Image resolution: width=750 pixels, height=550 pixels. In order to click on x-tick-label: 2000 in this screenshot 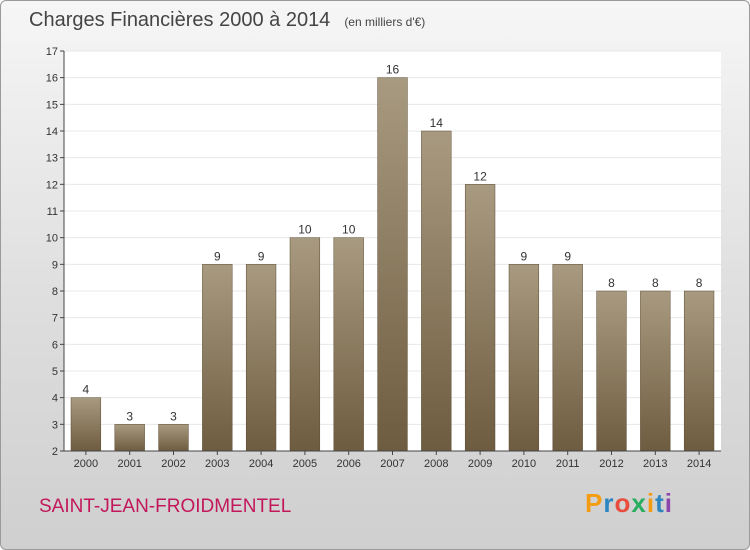, I will do `click(86, 464)`.